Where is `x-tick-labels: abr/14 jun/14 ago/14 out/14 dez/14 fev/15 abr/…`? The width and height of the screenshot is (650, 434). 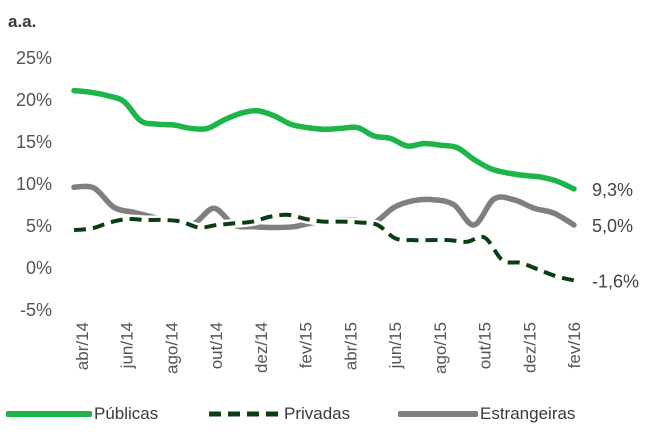 x-tick-labels: abr/14 jun/14 ago/14 out/14 dez/14 fev/15 abr/… is located at coordinates (328, 348).